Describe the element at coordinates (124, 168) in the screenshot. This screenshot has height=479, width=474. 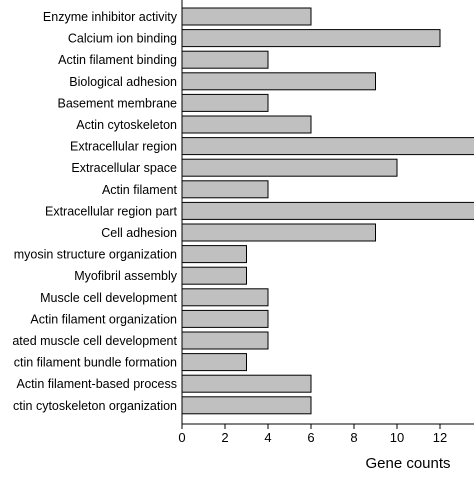
I see `category-label: Extracellular space` at that location.